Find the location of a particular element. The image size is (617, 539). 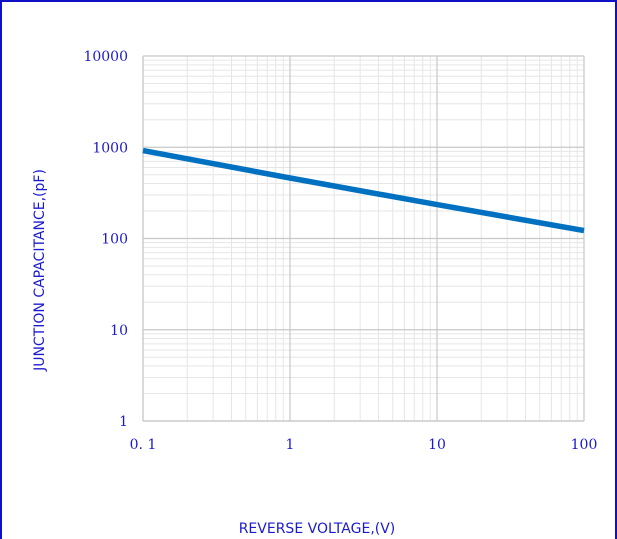

y-tick-label: 10000 is located at coordinates (105, 57).